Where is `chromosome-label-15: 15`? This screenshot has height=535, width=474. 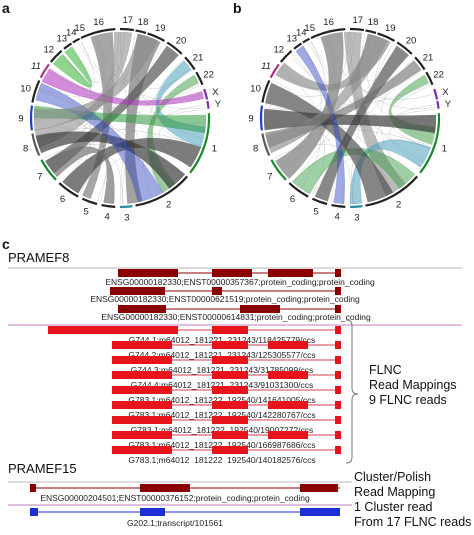 chromosome-label-15: 15 is located at coordinates (79, 28).